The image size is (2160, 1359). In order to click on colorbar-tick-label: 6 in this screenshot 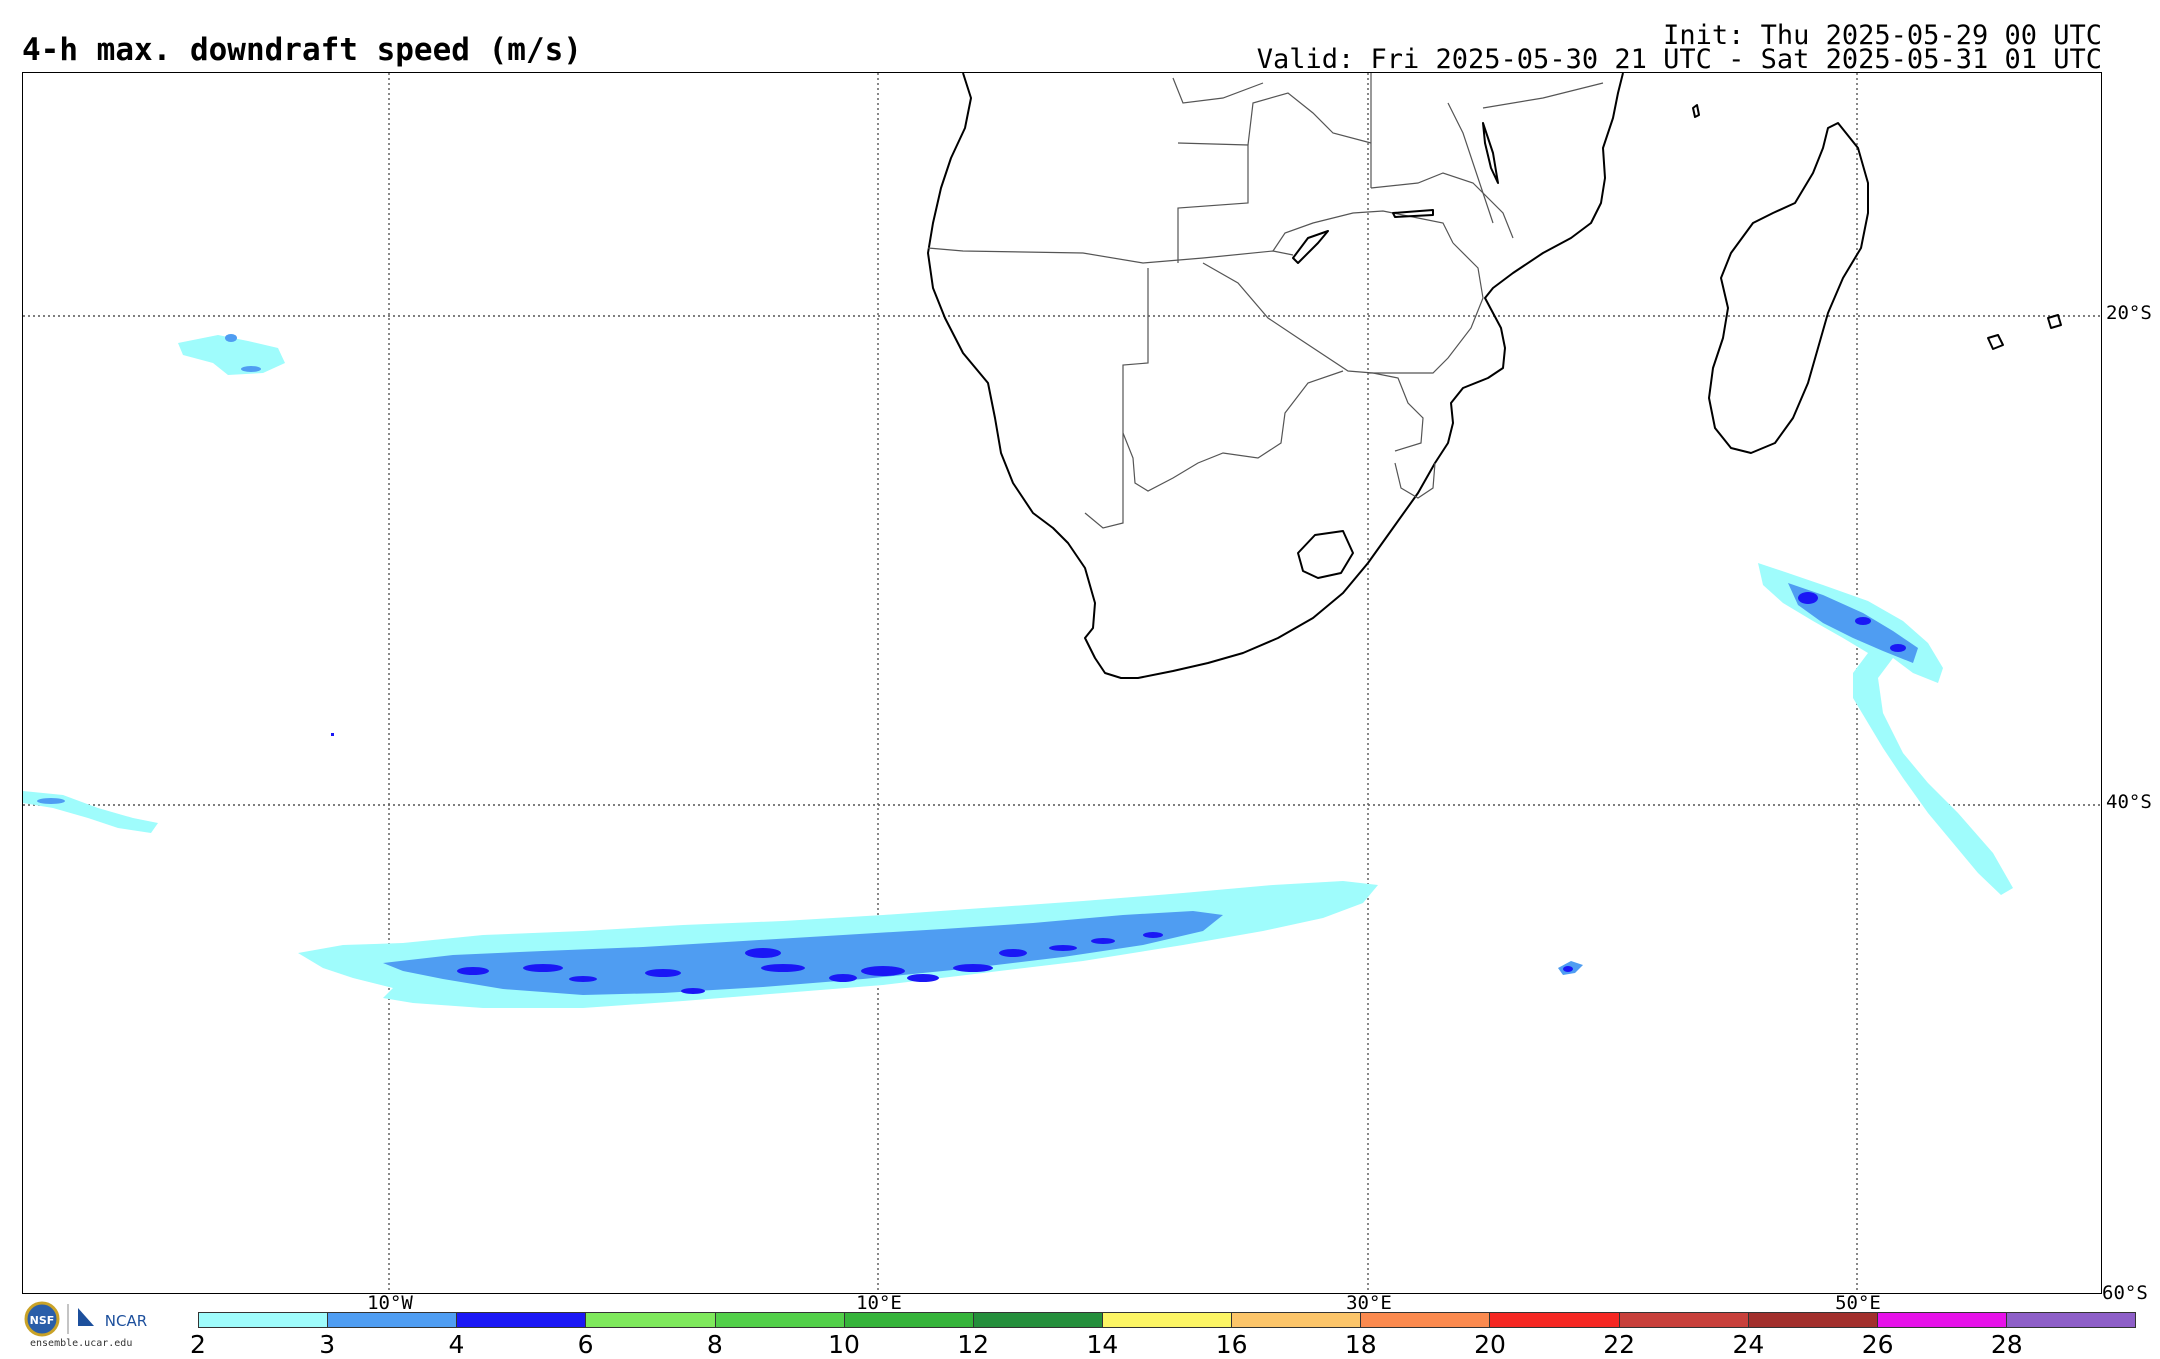, I will do `click(585, 1344)`.